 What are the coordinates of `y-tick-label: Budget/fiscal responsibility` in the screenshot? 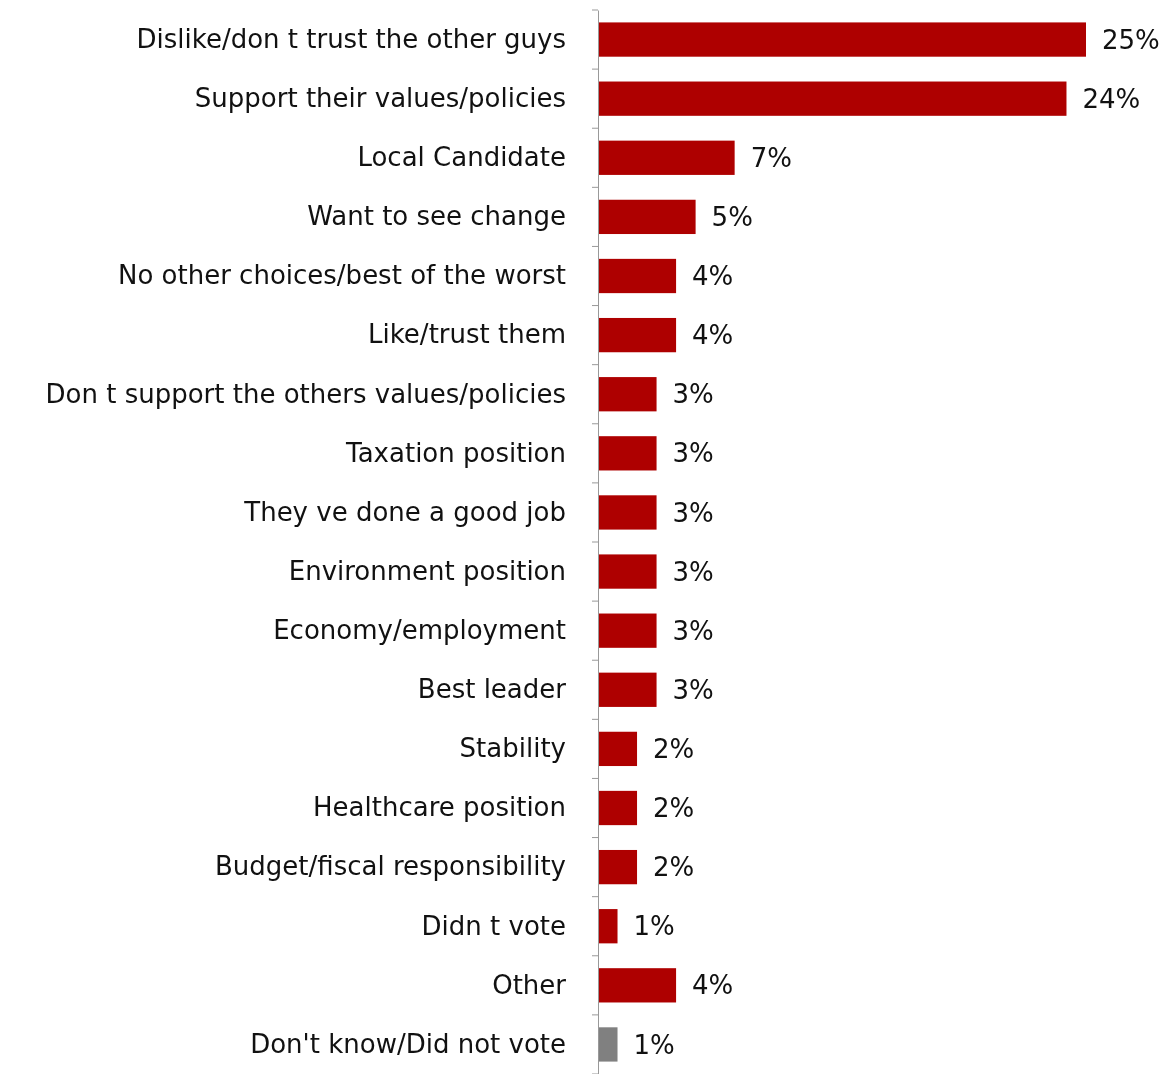 It's located at (390, 866).